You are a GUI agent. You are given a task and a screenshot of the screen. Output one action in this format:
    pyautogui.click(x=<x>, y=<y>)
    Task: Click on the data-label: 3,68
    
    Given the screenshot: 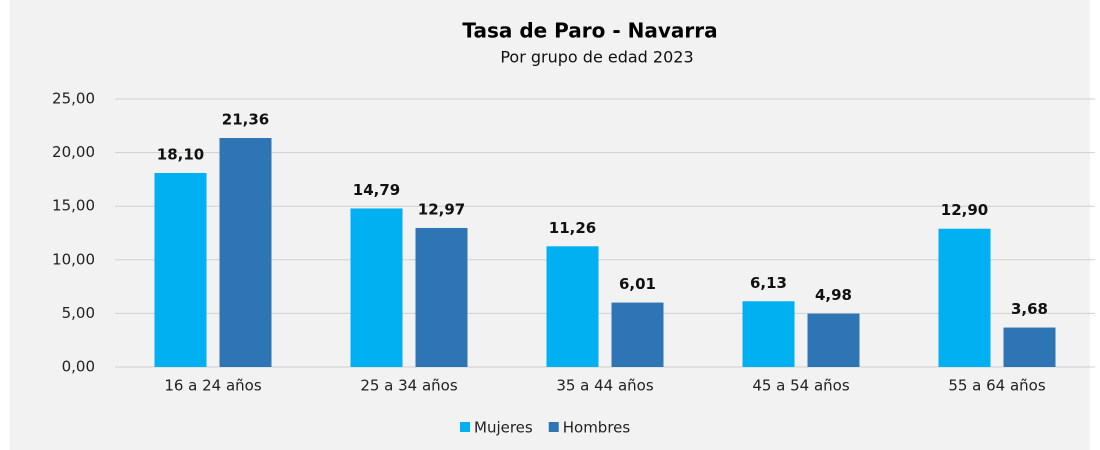 What is the action you would take?
    pyautogui.click(x=1029, y=309)
    